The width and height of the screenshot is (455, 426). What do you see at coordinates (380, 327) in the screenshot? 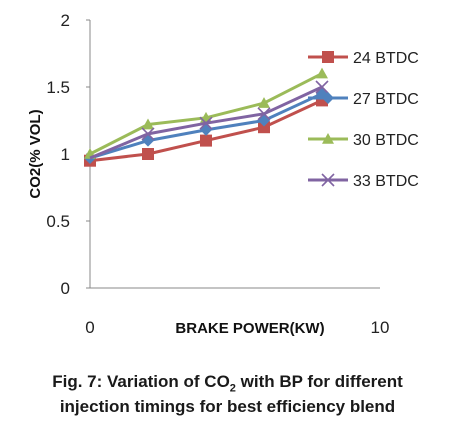
I see `x-tick-label: 10` at bounding box center [380, 327].